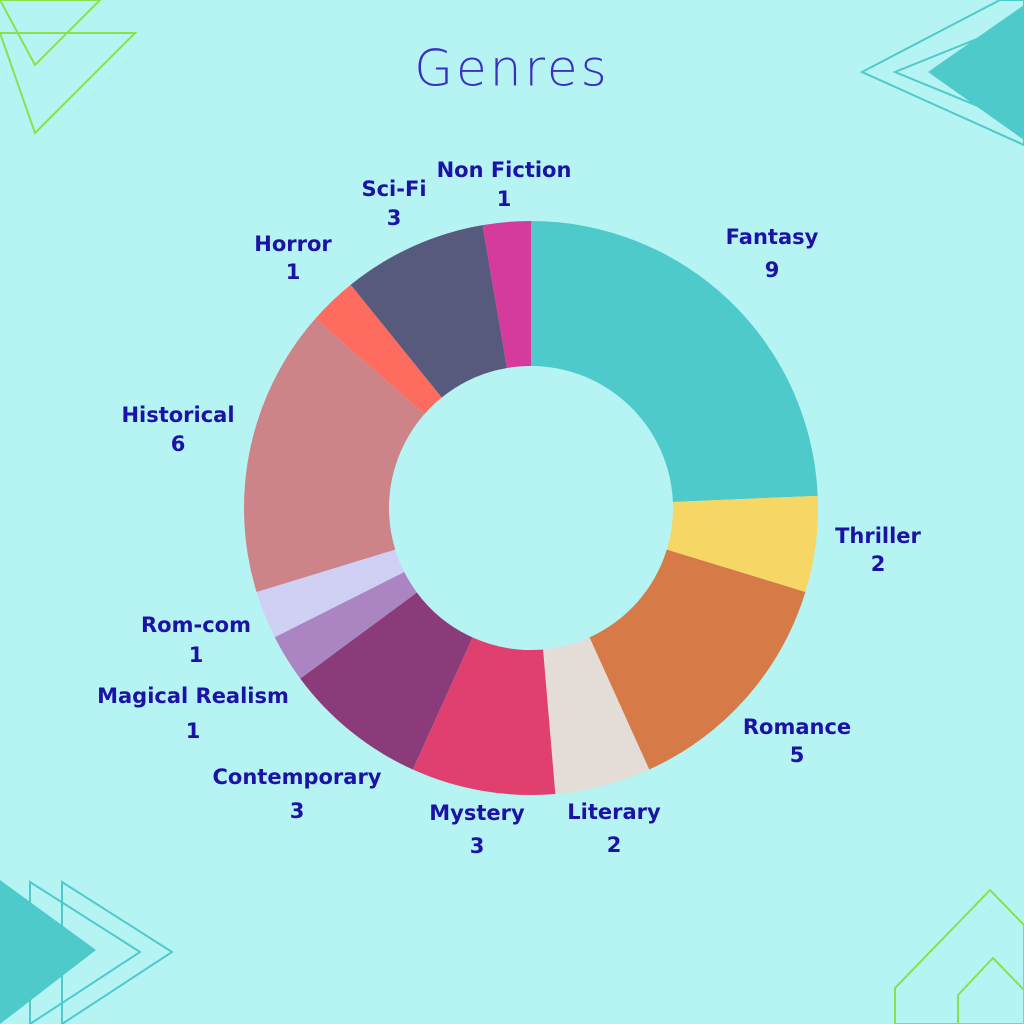  Describe the element at coordinates (614, 812) in the screenshot. I see `slice-label: Literary` at that location.